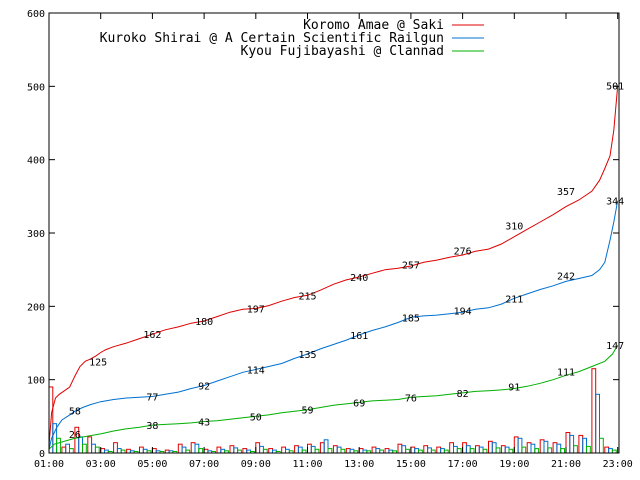 Image resolution: width=640 pixels, height=480 pixels. What do you see at coordinates (359, 278) in the screenshot?
I see `data-label: 240` at bounding box center [359, 278].